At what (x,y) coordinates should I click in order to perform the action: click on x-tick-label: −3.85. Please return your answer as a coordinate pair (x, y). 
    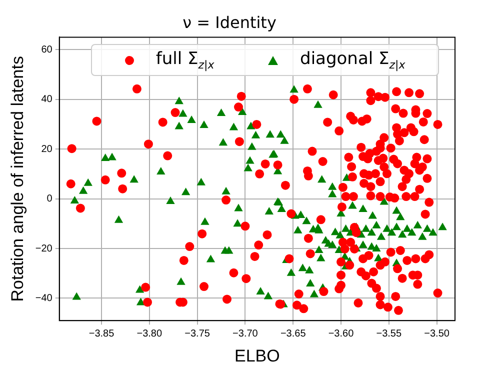
    Looking at the image, I should click on (101, 334).